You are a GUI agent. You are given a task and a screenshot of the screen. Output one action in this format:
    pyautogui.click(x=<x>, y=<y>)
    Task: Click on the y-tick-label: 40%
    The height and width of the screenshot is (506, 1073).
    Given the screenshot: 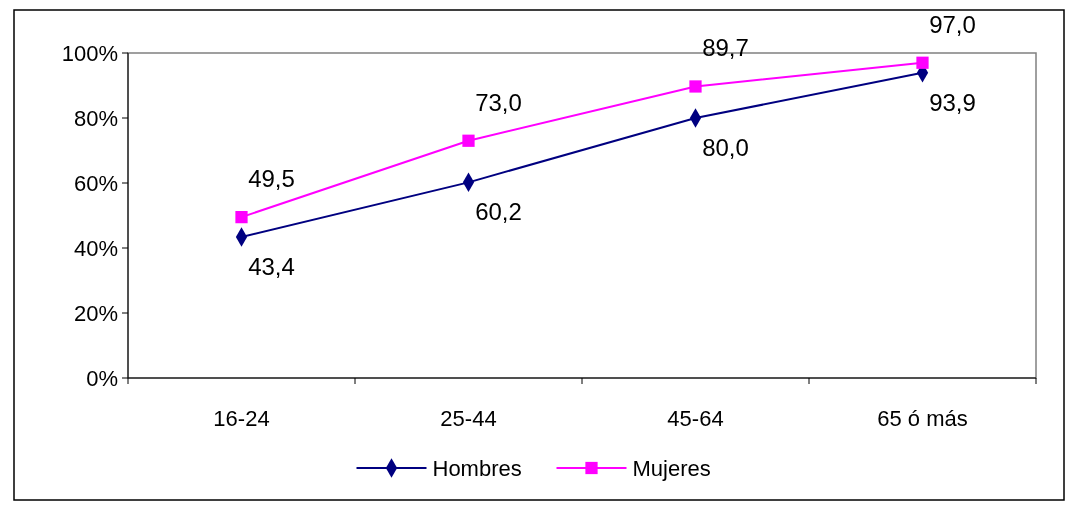 What is the action you would take?
    pyautogui.click(x=95, y=248)
    